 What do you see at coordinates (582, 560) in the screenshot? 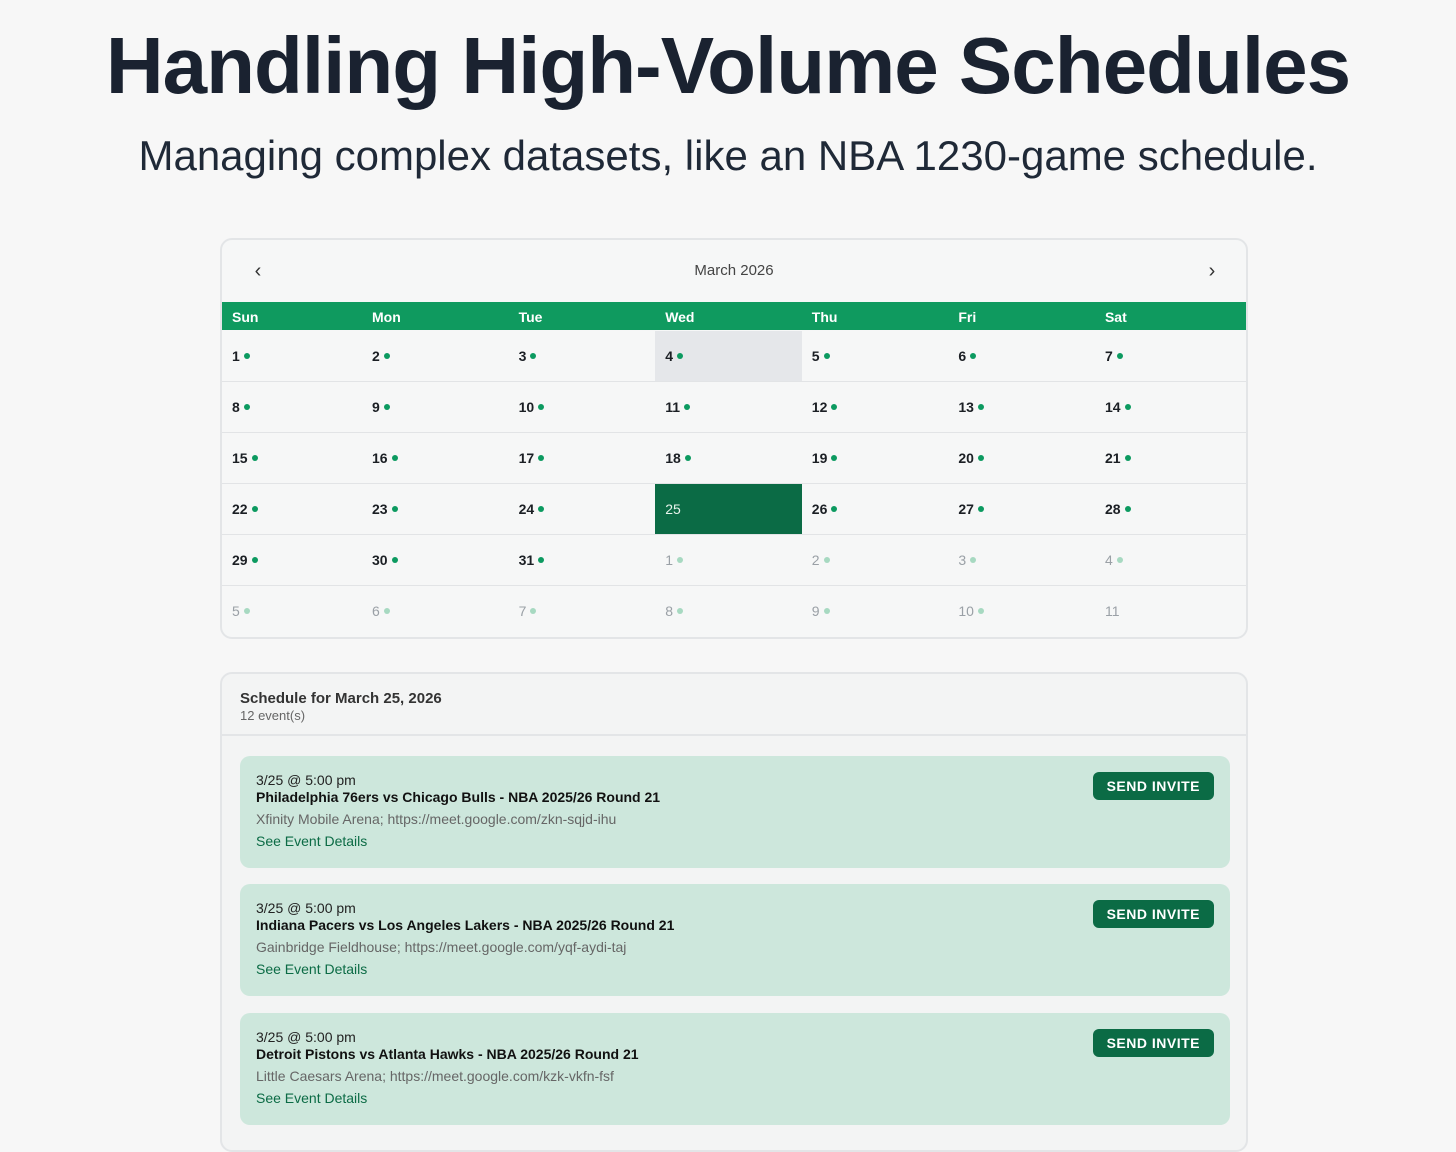
I see `calendar-day: 31` at bounding box center [582, 560].